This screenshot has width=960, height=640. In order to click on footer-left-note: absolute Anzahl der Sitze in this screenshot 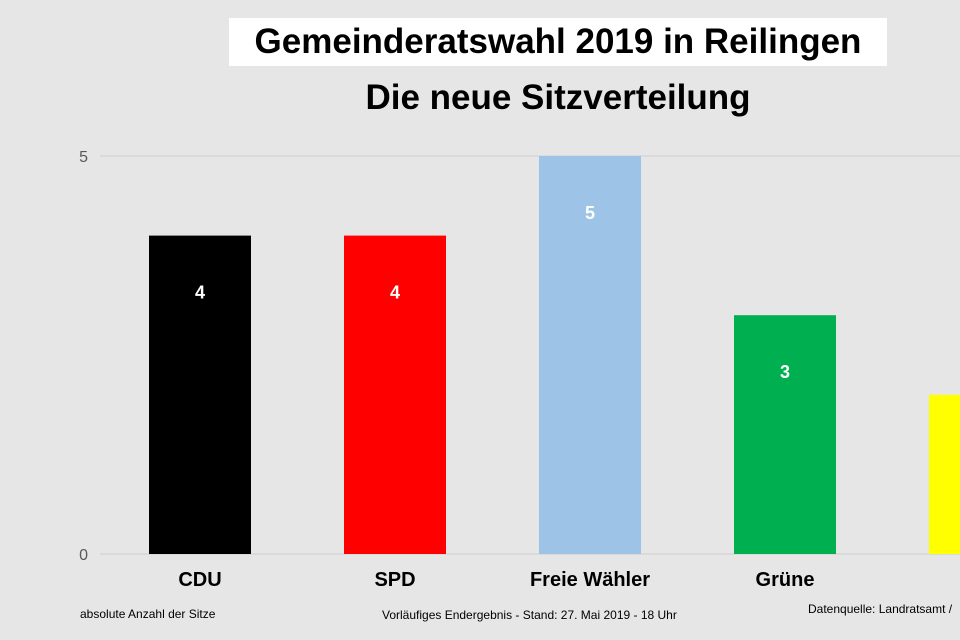, I will do `click(148, 614)`.